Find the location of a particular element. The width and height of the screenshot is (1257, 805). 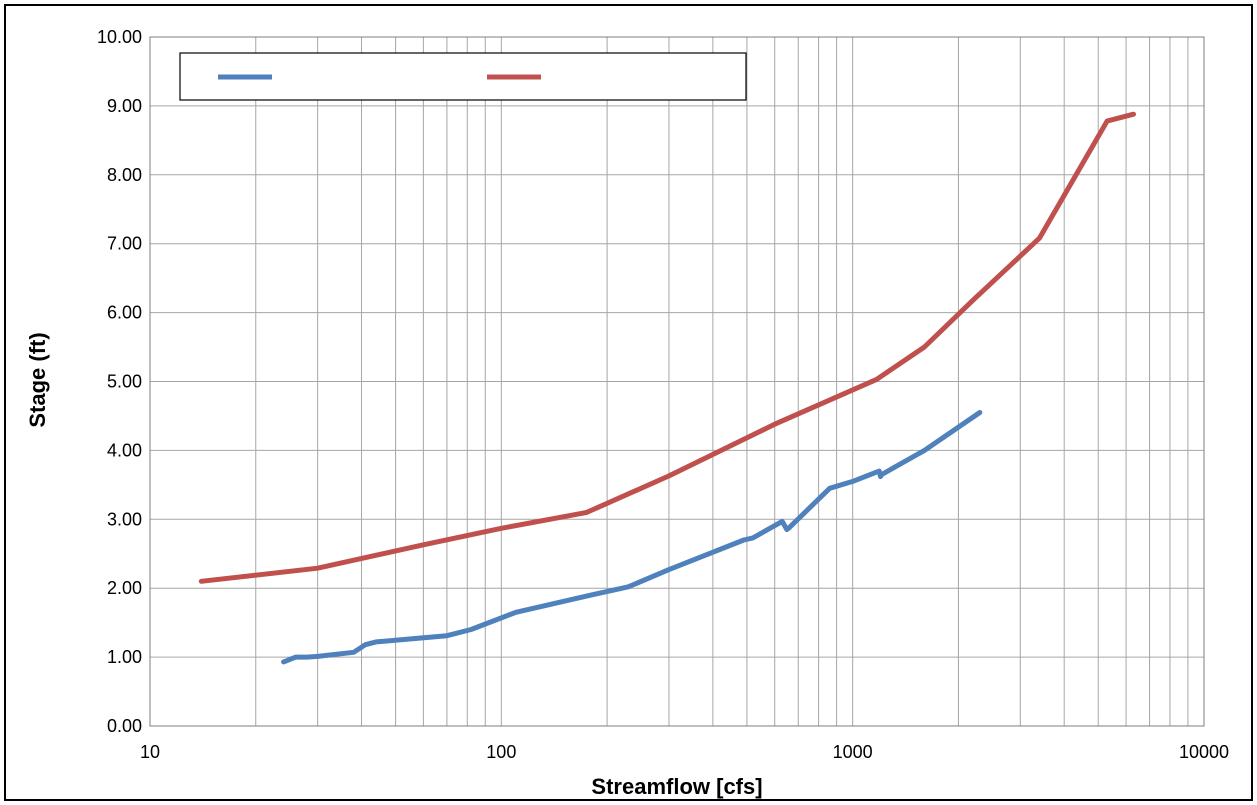

y-tick-label: 8.00 is located at coordinates (124, 175).